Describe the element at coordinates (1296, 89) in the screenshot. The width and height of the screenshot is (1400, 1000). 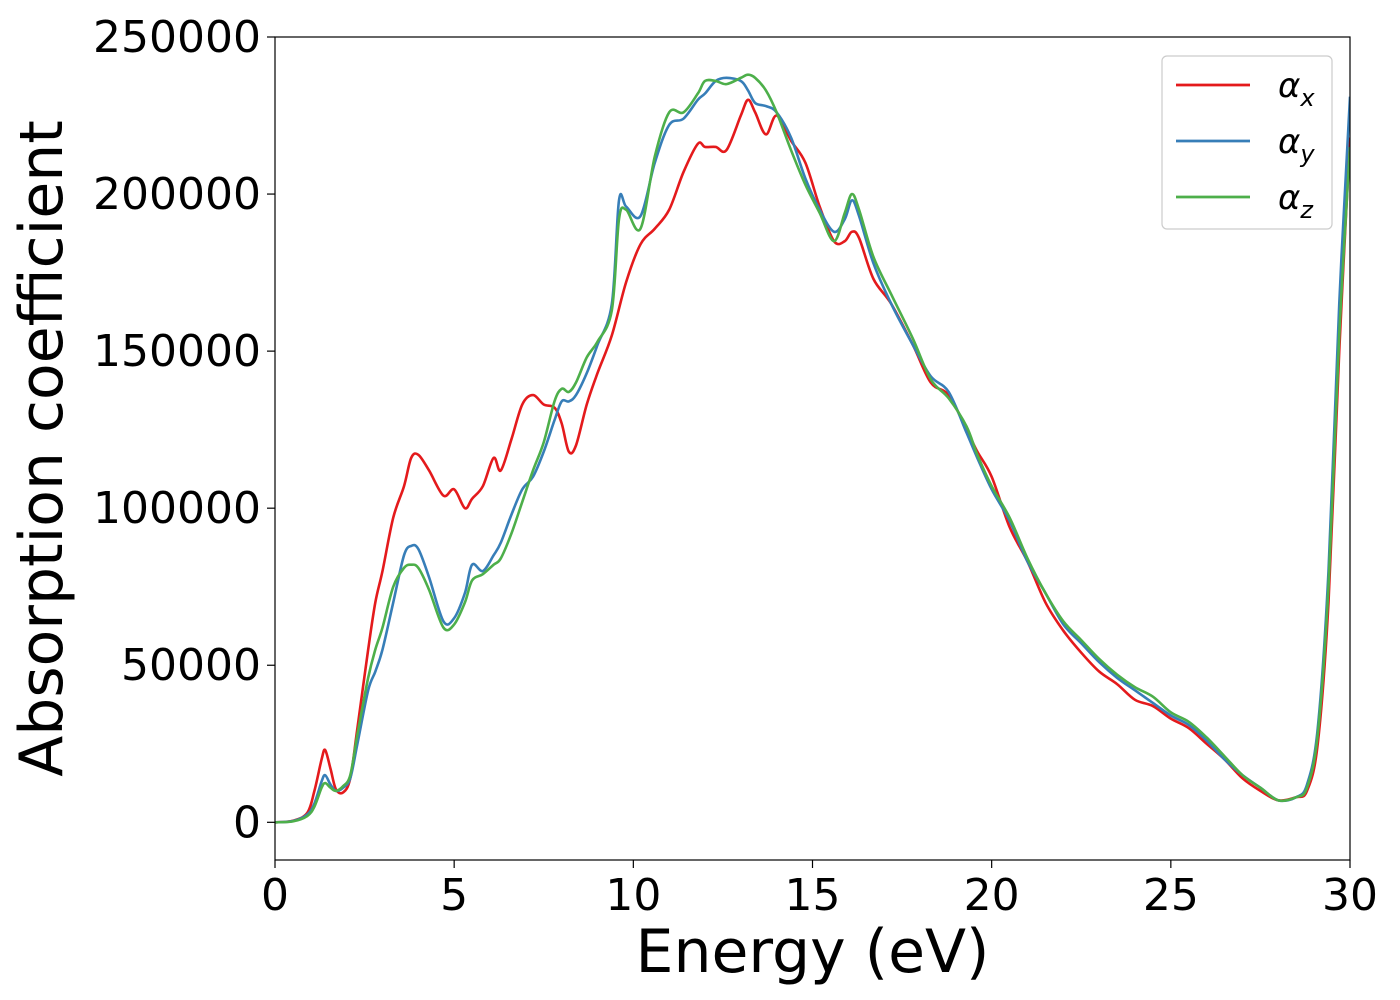
I see `legend-label-alpha-x: αx` at that location.